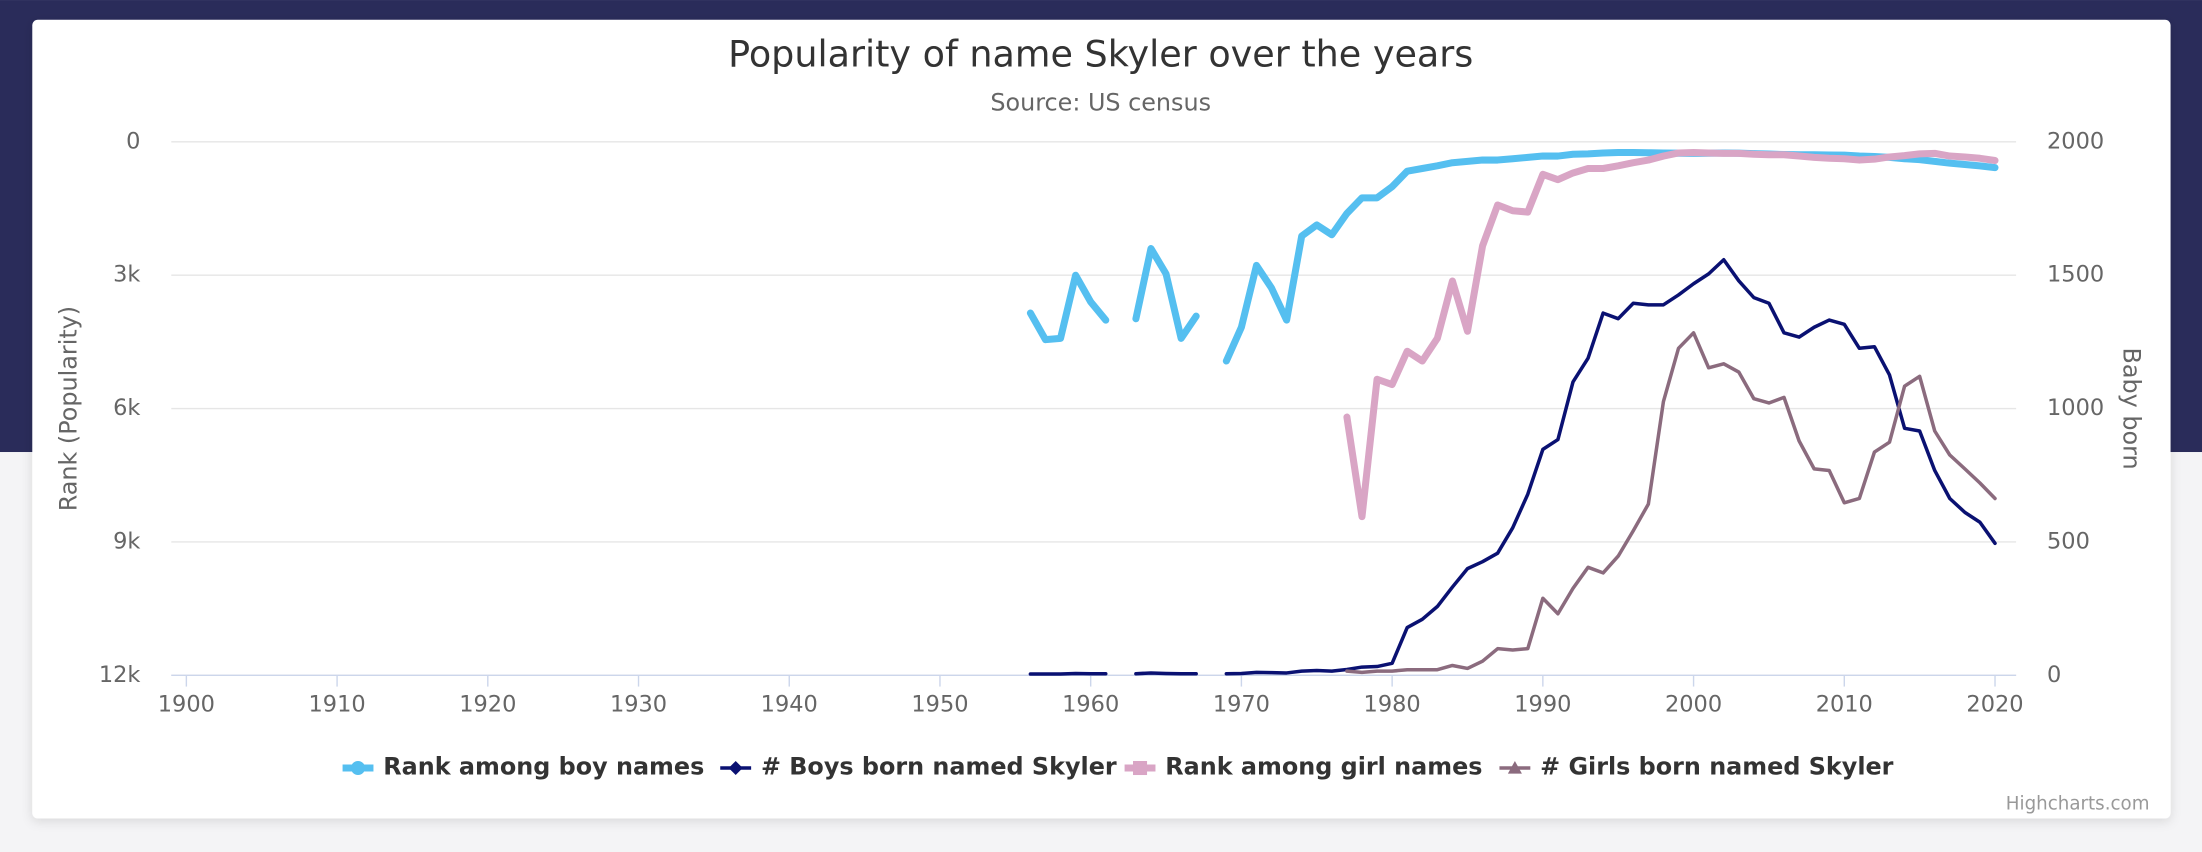 This screenshot has width=2202, height=852. What do you see at coordinates (126, 541) in the screenshot?
I see `y-tick-label: 9k` at bounding box center [126, 541].